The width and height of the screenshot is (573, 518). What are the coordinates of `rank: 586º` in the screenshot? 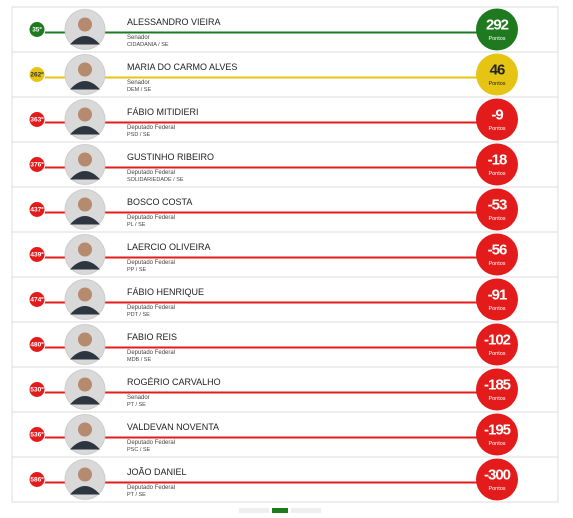 It's located at (37, 480).